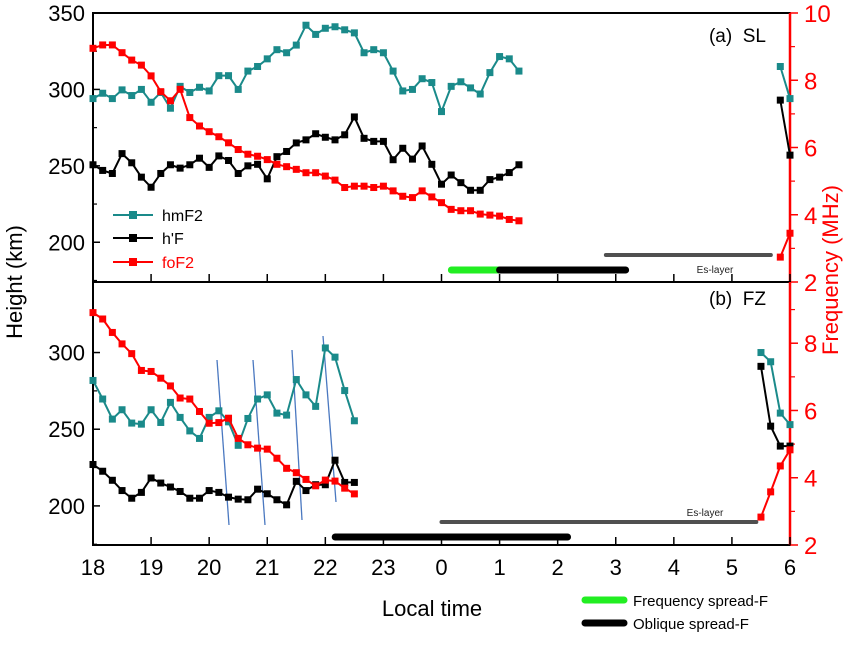 Image resolution: width=858 pixels, height=653 pixels. Describe the element at coordinates (432, 608) in the screenshot. I see `x-axis-label: Local time` at that location.